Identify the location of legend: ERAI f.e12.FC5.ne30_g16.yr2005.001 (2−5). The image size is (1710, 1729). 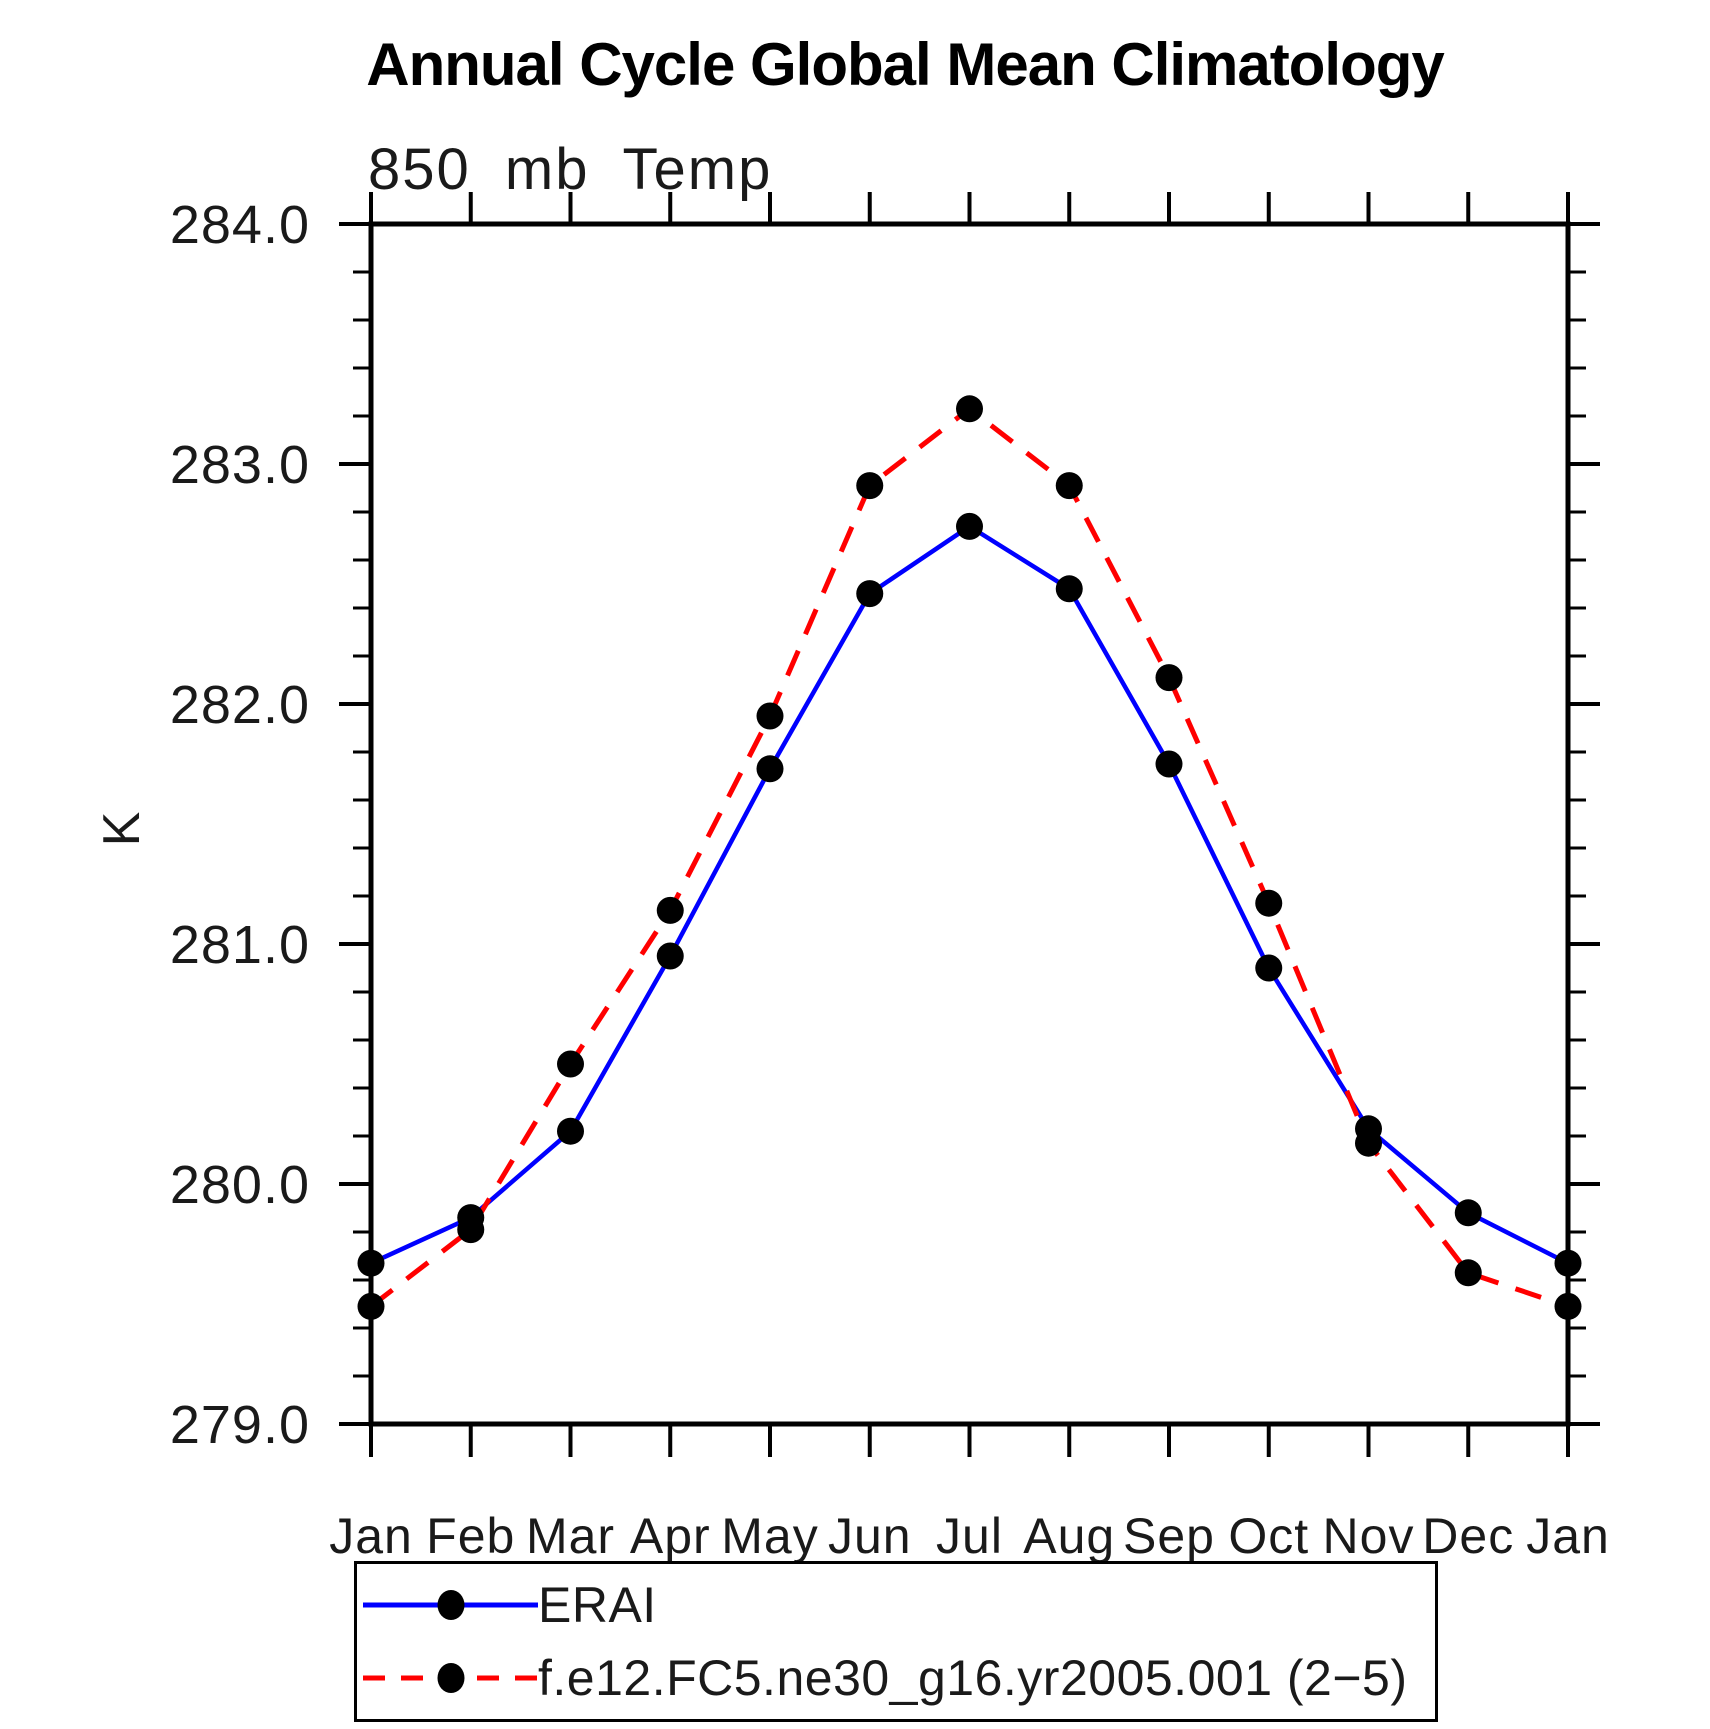
(896, 1641).